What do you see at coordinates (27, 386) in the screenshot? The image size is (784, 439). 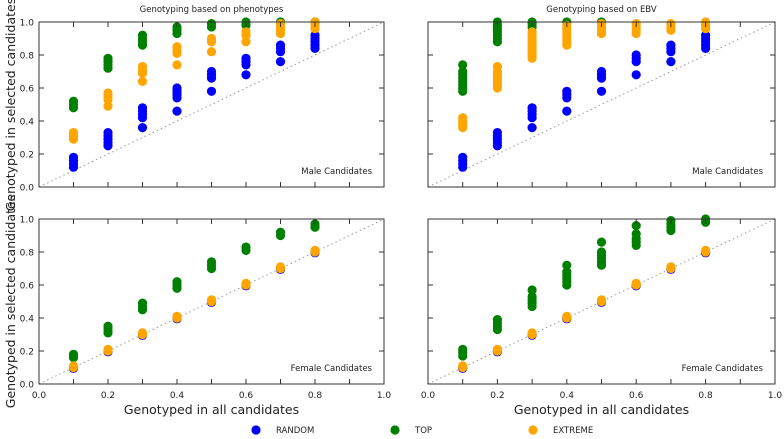 I see `y-tick-label: 0.0` at bounding box center [27, 386].